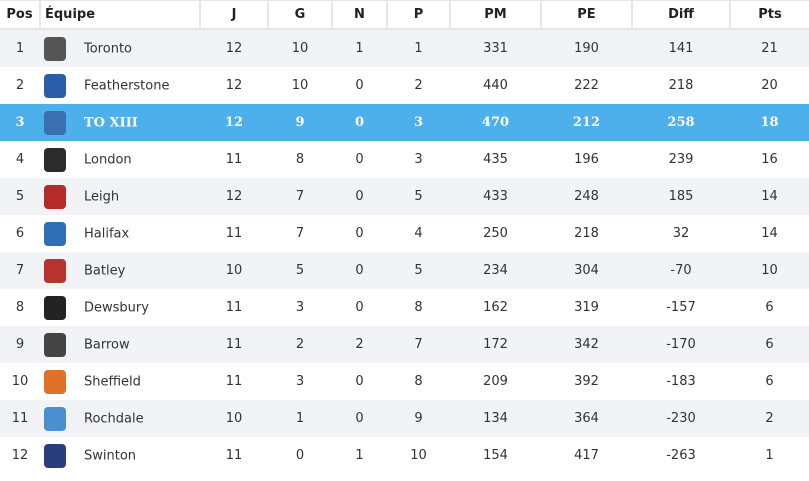 The image size is (809, 481). What do you see at coordinates (769, 270) in the screenshot?
I see `pts-cell: 10` at bounding box center [769, 270].